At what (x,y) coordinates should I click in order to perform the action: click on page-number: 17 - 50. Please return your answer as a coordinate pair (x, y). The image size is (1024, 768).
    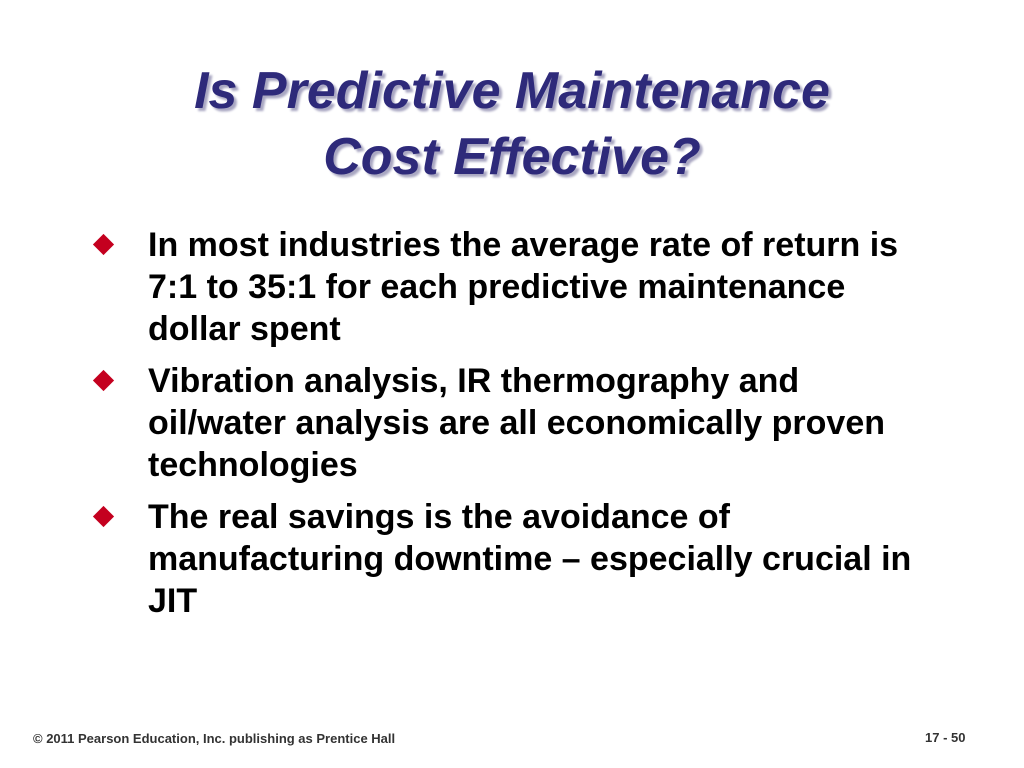
    Looking at the image, I should click on (945, 737).